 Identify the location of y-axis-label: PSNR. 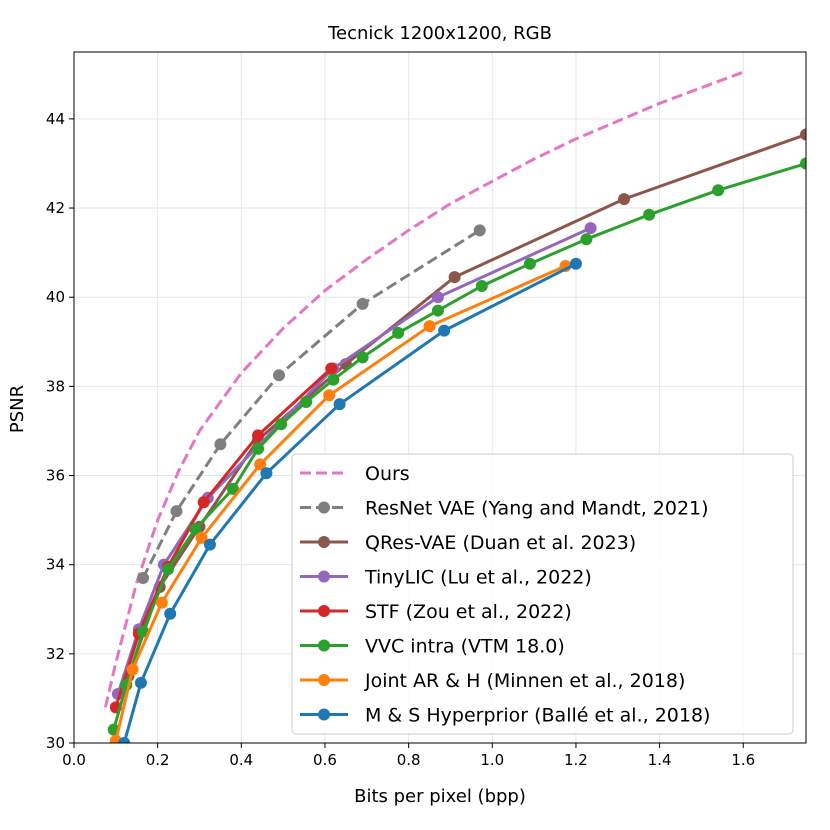
(17, 409).